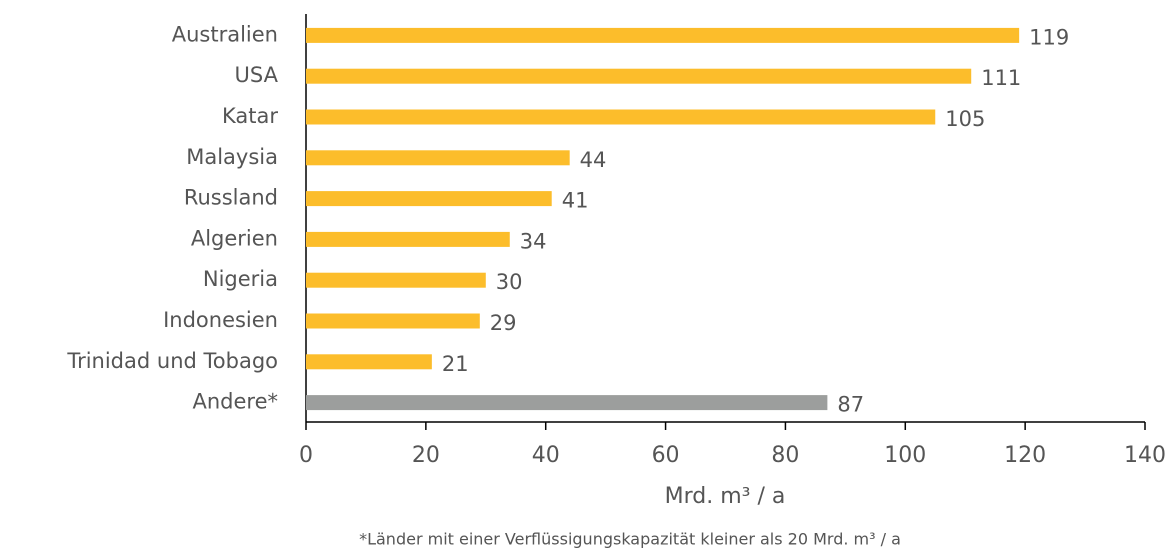 The image size is (1172, 552). What do you see at coordinates (546, 455) in the screenshot?
I see `x-tick-label: 40` at bounding box center [546, 455].